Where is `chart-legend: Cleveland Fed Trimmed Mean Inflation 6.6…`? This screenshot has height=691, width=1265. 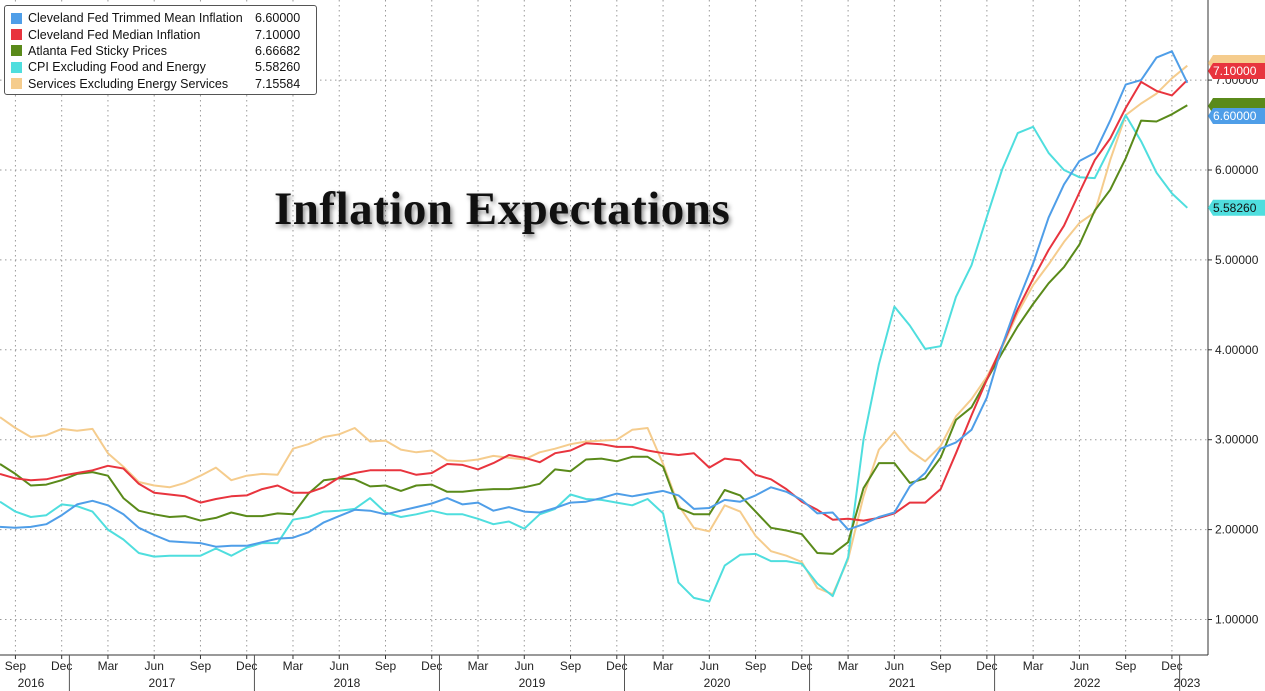 chart-legend: Cleveland Fed Trimmed Mean Inflation 6.6… is located at coordinates (160, 50).